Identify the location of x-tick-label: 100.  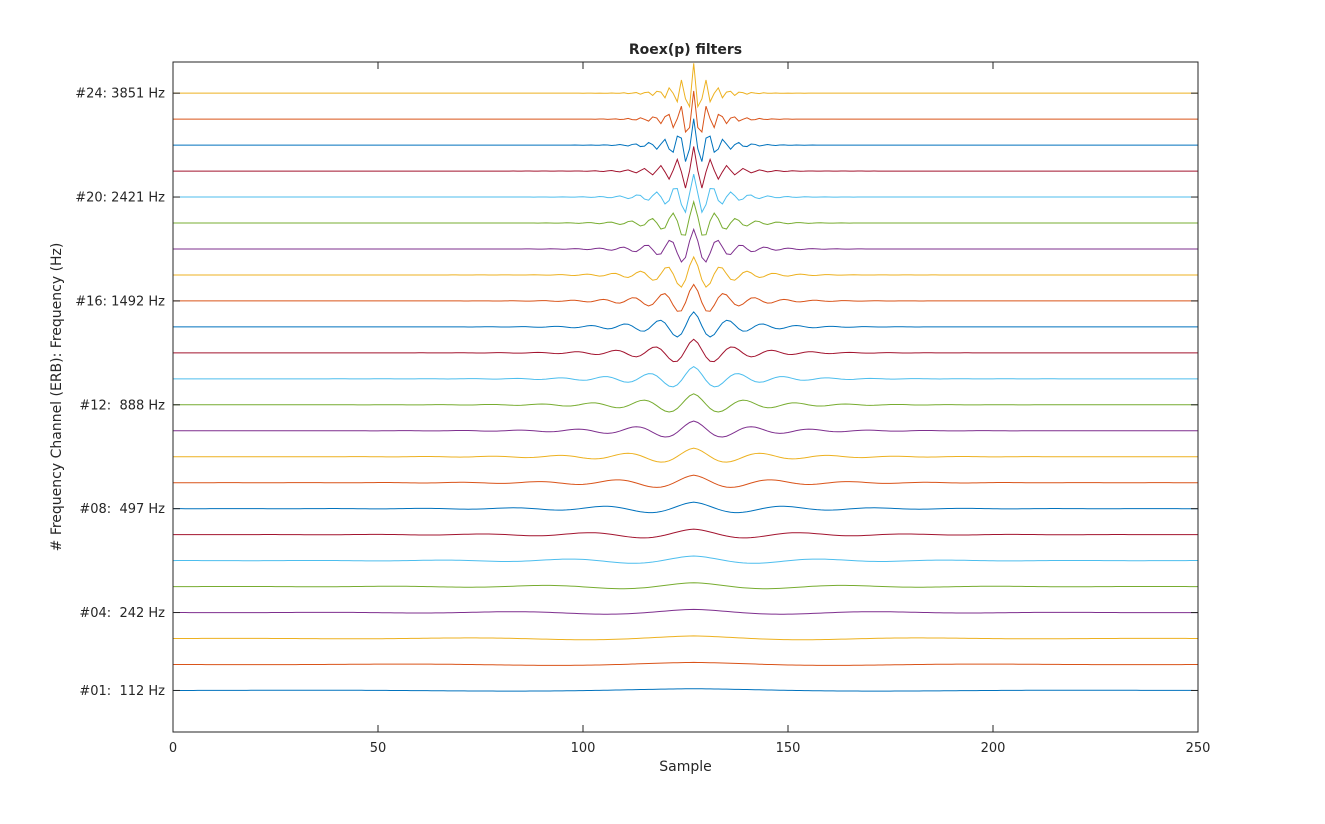
(583, 748).